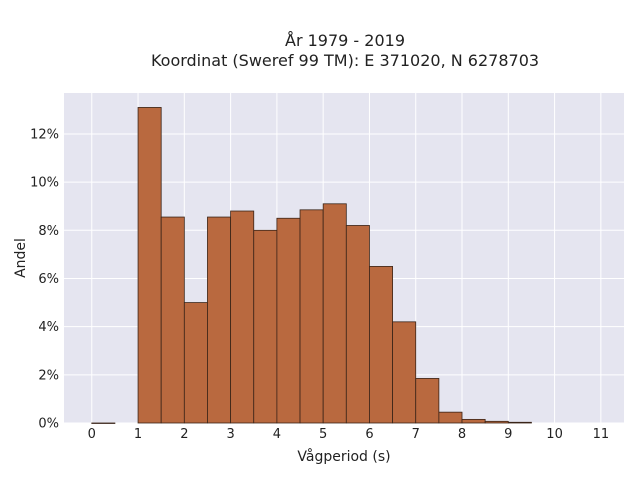 The image size is (640, 480). Describe the element at coordinates (138, 434) in the screenshot. I see `x-tick-label: 1` at that location.